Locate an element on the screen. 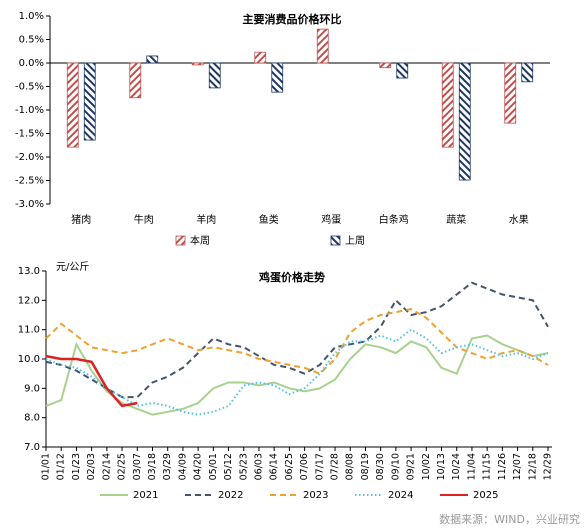 The image size is (586, 532). x-tick-label: 01/01 is located at coordinates (46, 466).